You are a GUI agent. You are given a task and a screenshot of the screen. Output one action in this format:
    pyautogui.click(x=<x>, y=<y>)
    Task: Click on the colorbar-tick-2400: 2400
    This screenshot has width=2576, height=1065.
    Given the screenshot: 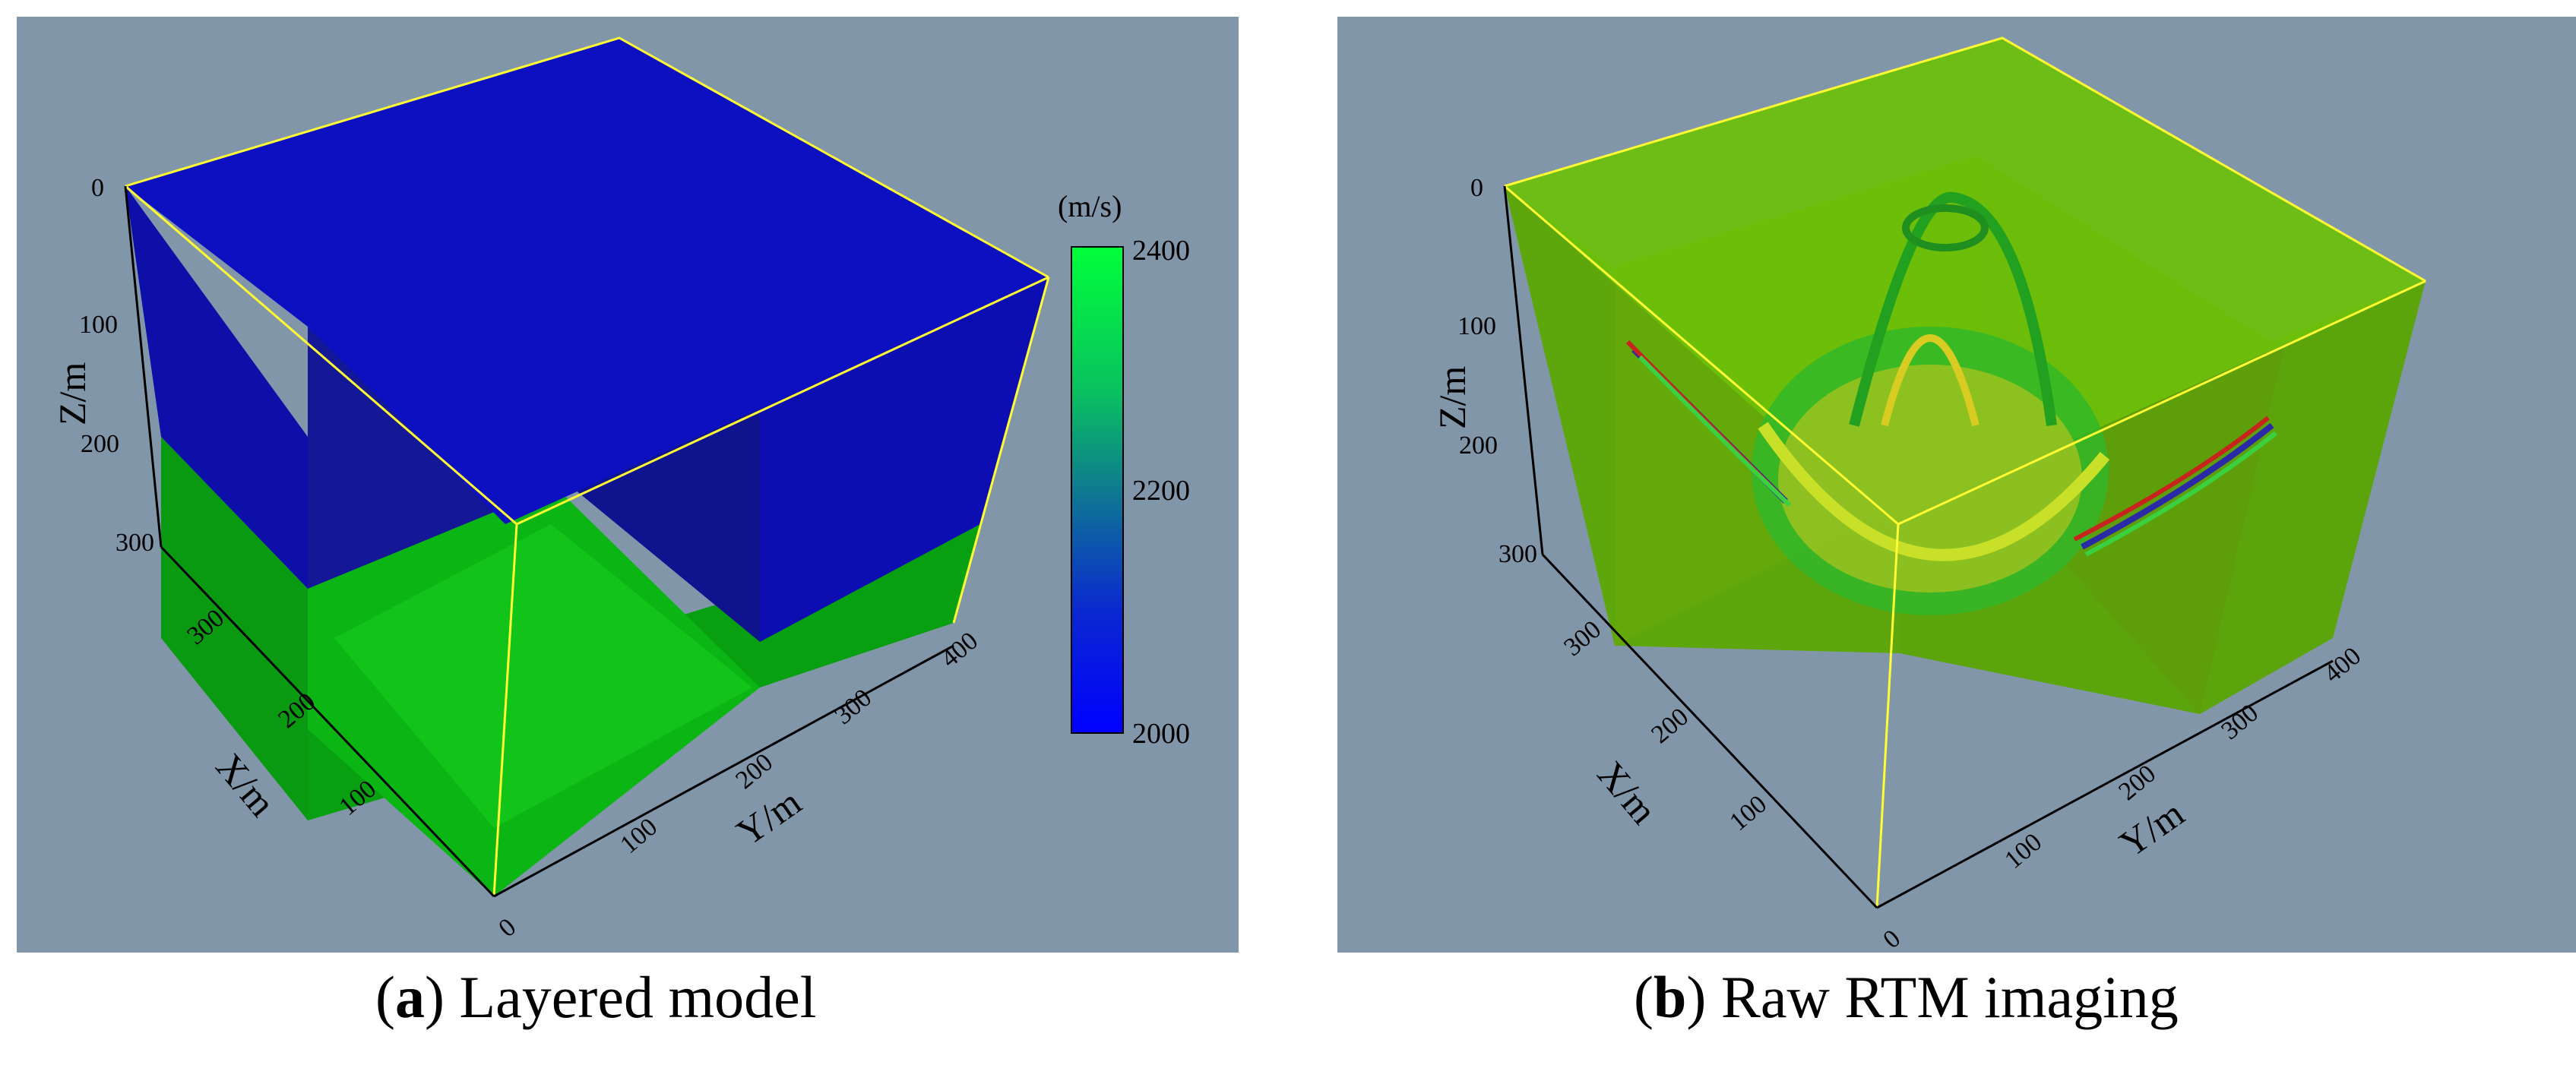 What is the action you would take?
    pyautogui.click(x=1161, y=251)
    